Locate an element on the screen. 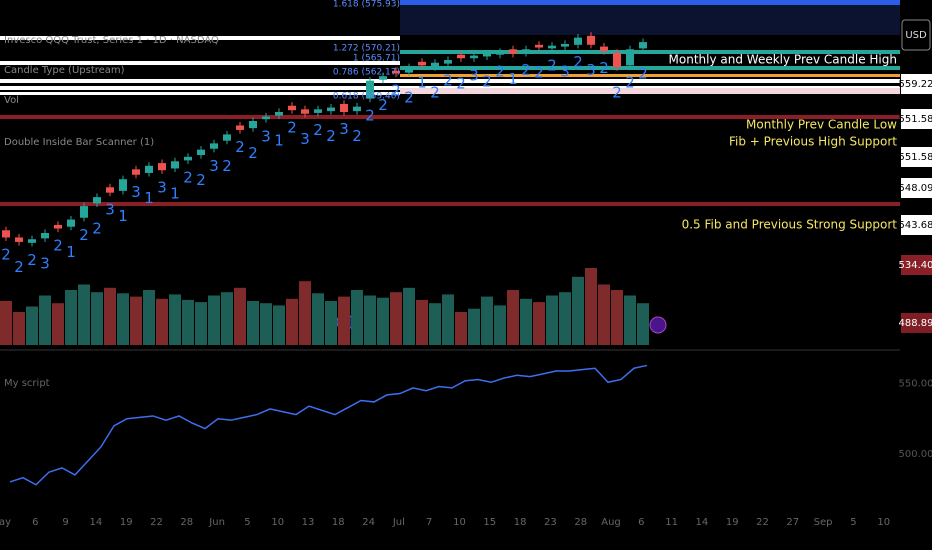 This screenshot has height=550, width=932. x-tick-label: 9 is located at coordinates (65, 522).